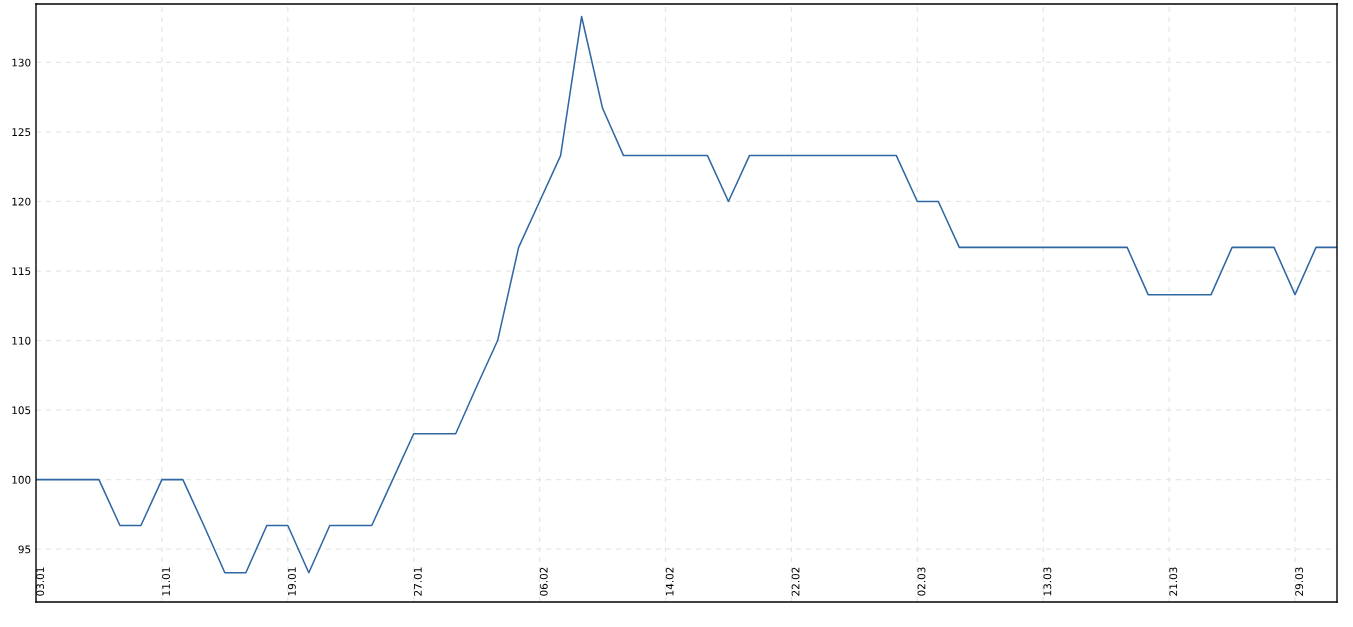  I want to click on y-tick-label: 115, so click(21, 271).